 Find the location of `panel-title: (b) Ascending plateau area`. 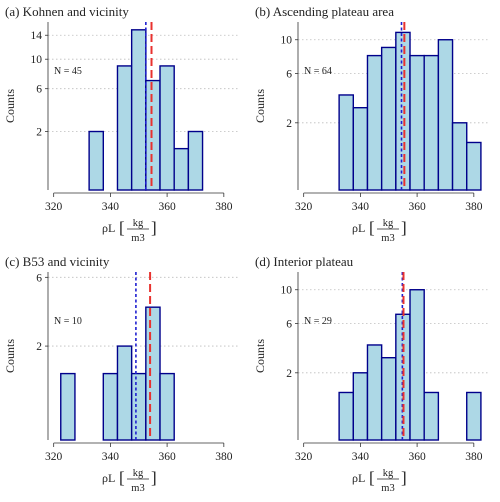

panel-title: (b) Ascending plateau area is located at coordinates (324, 11).